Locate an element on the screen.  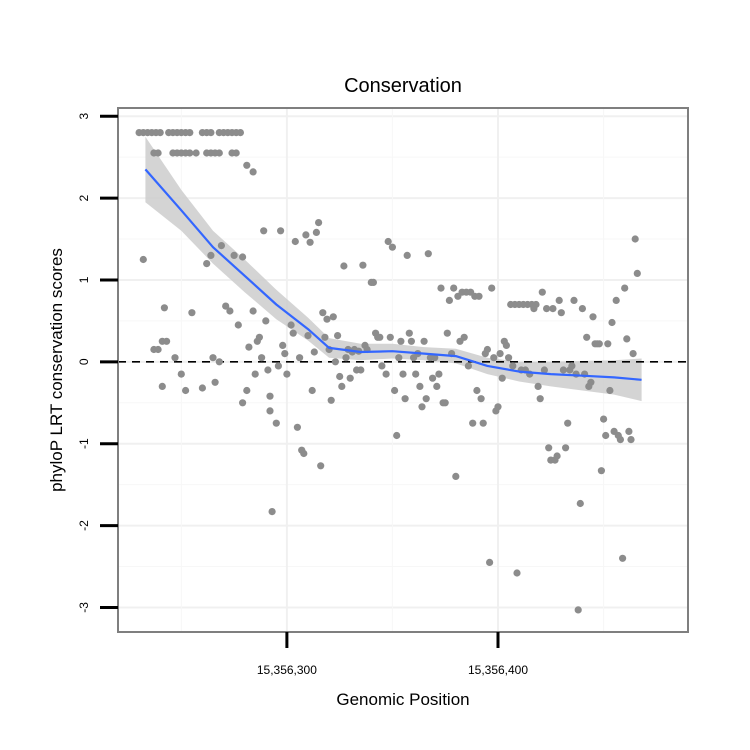
y-tick-label: -2 is located at coordinates (84, 525).